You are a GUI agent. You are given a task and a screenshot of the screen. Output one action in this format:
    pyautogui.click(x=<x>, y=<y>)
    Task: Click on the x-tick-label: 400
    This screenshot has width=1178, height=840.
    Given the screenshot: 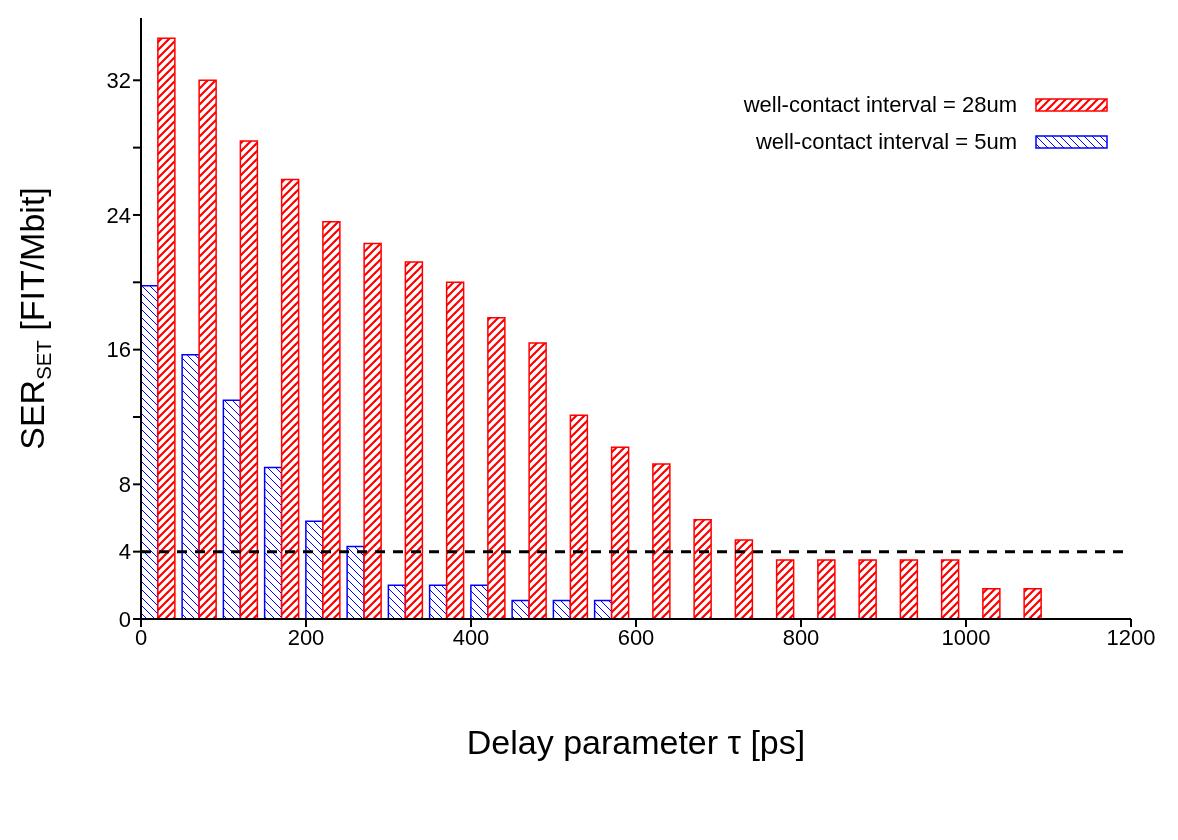 What is the action you would take?
    pyautogui.click(x=471, y=637)
    